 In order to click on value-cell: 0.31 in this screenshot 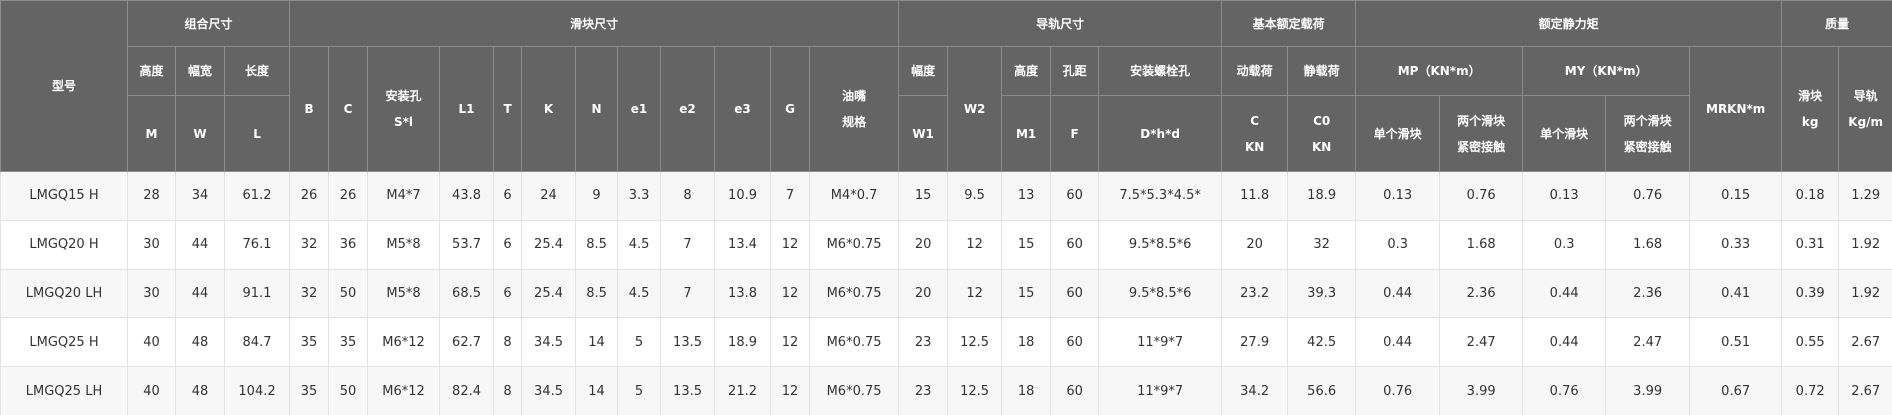, I will do `click(1810, 244)`.